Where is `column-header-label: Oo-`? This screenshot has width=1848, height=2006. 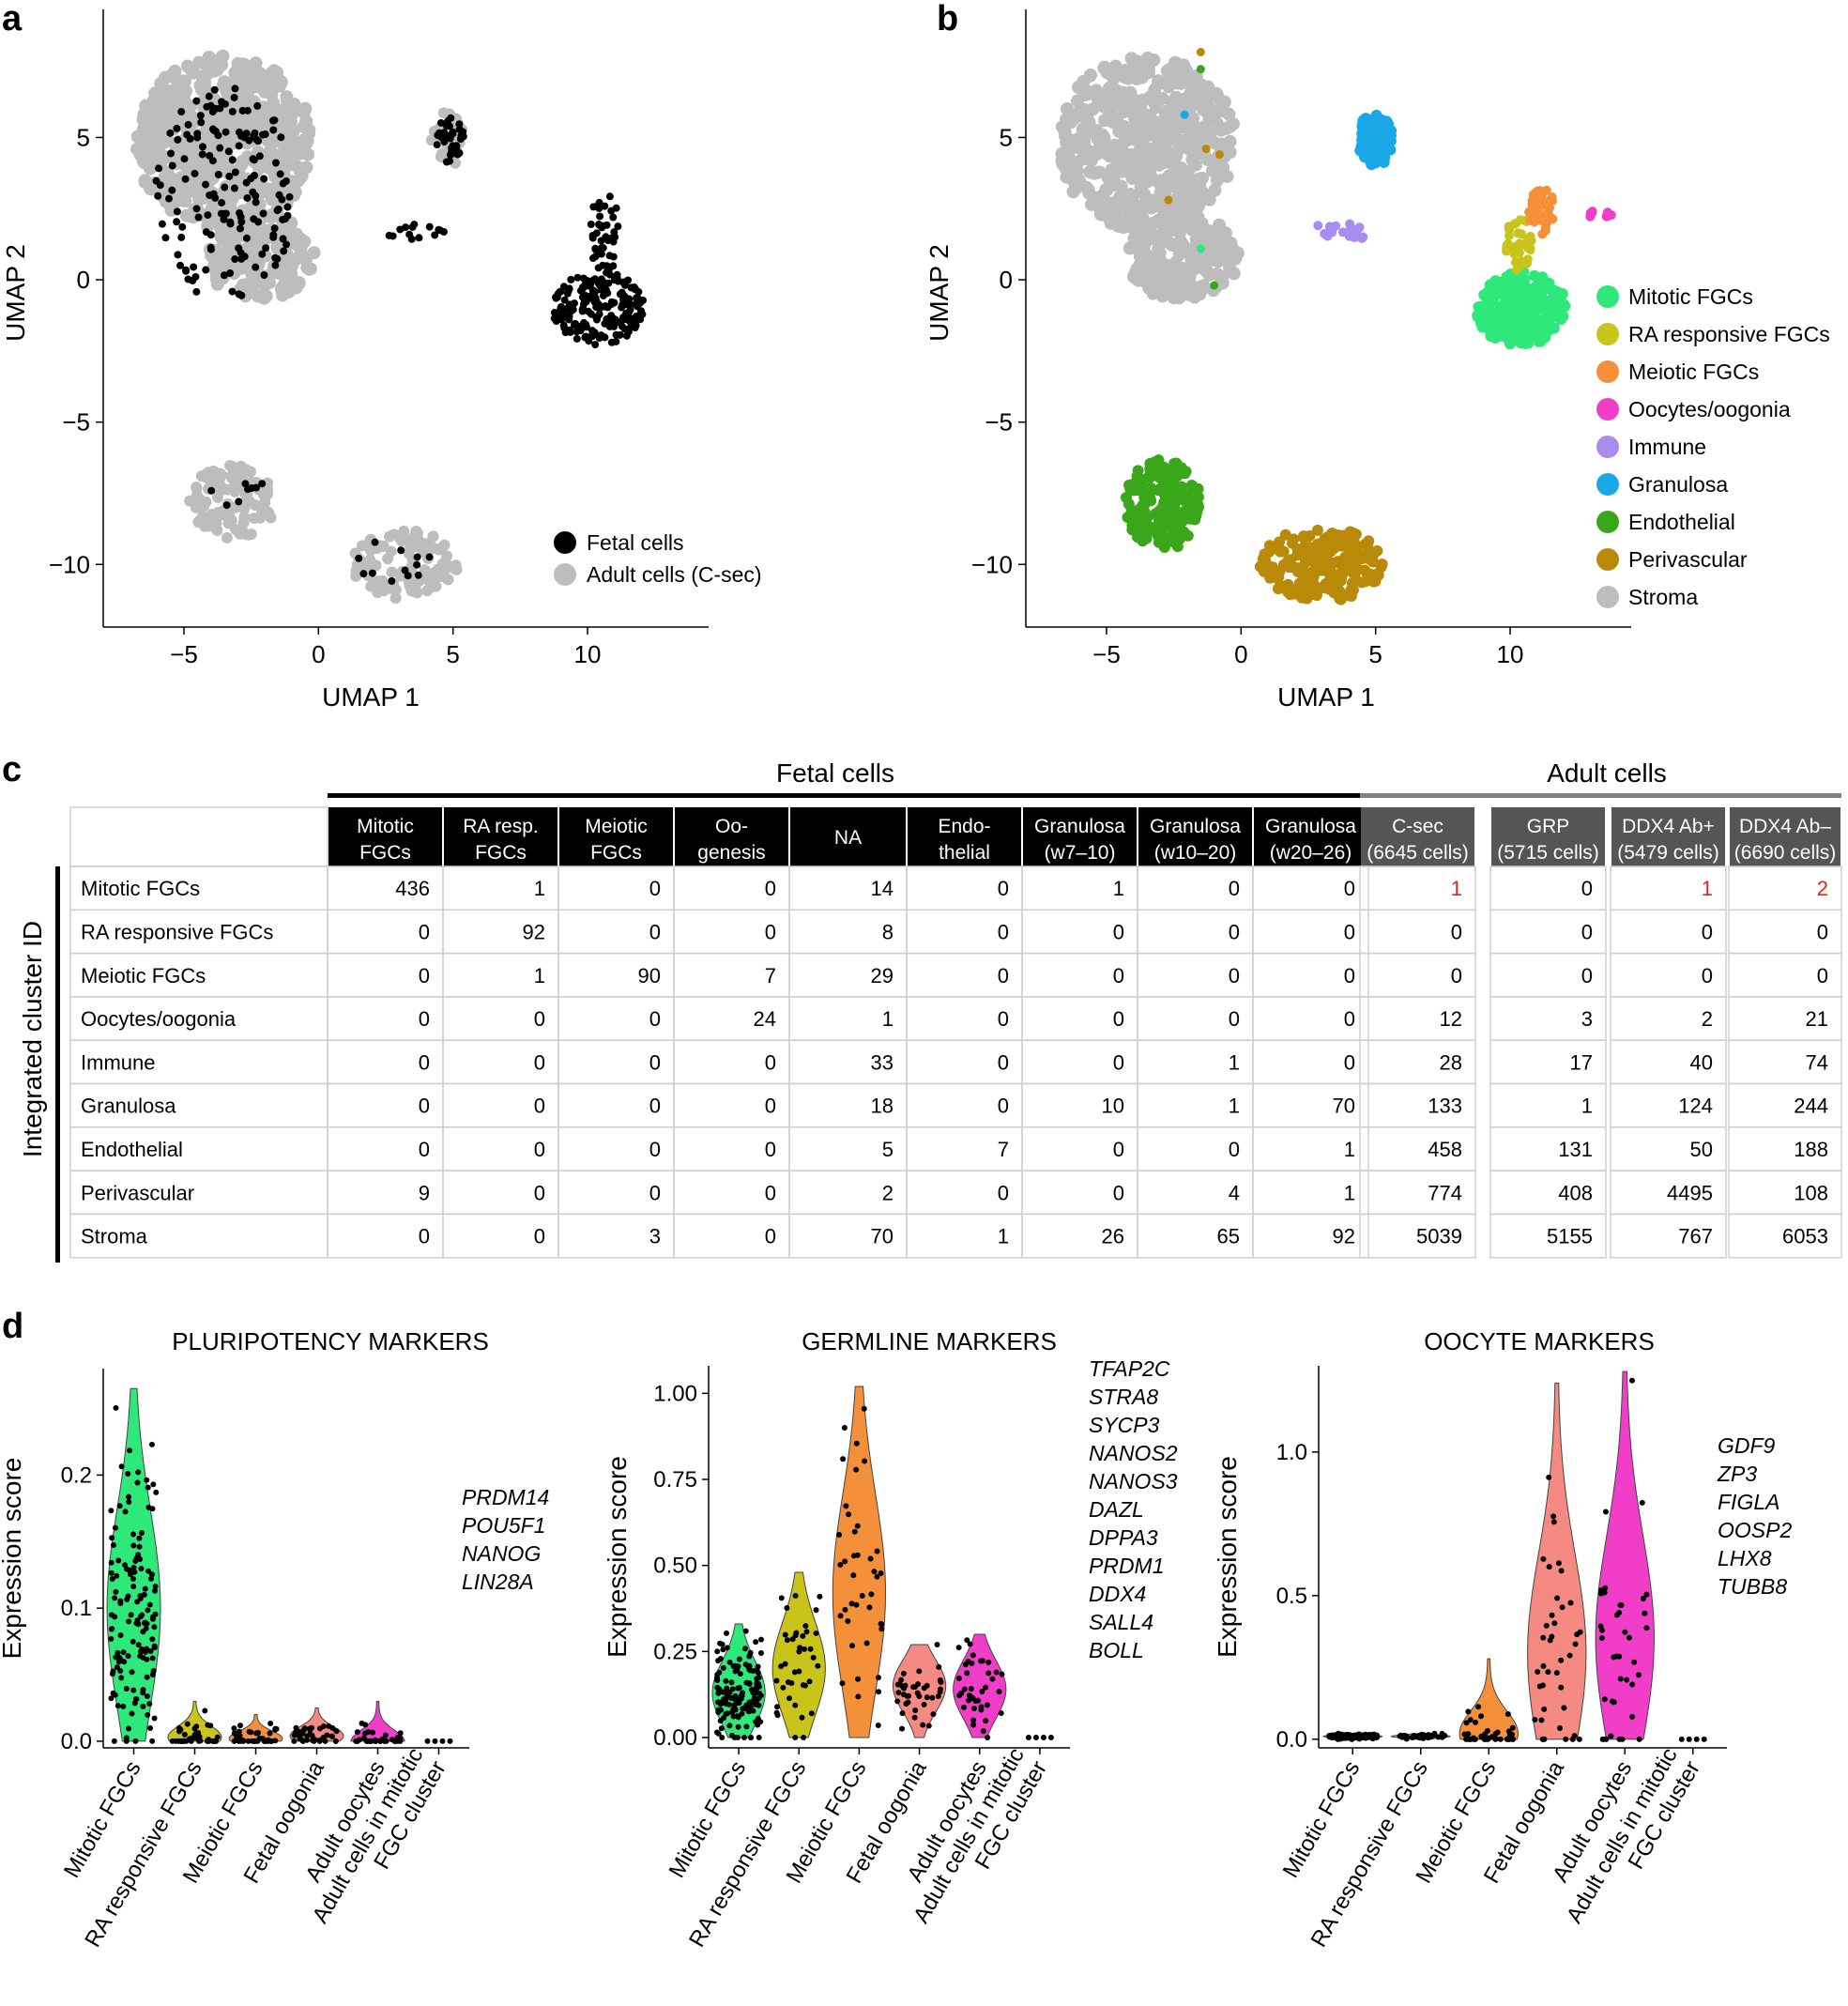 column-header-label: Oo- is located at coordinates (731, 826).